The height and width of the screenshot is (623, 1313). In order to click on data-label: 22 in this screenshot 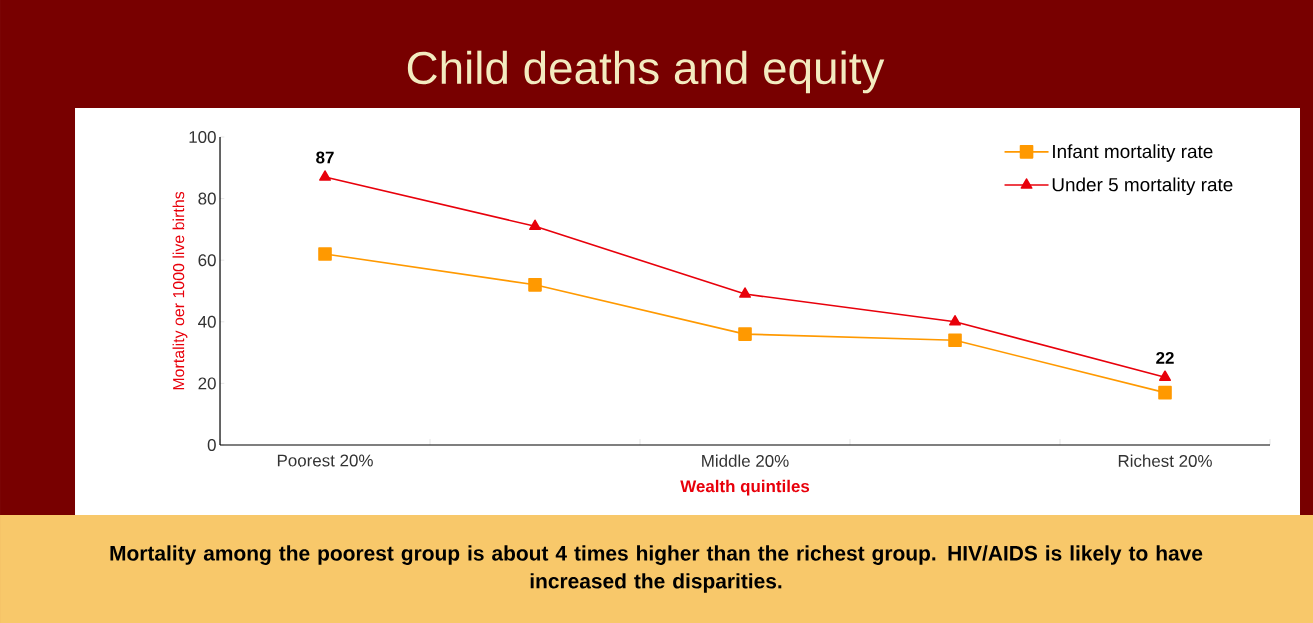, I will do `click(1165, 357)`.